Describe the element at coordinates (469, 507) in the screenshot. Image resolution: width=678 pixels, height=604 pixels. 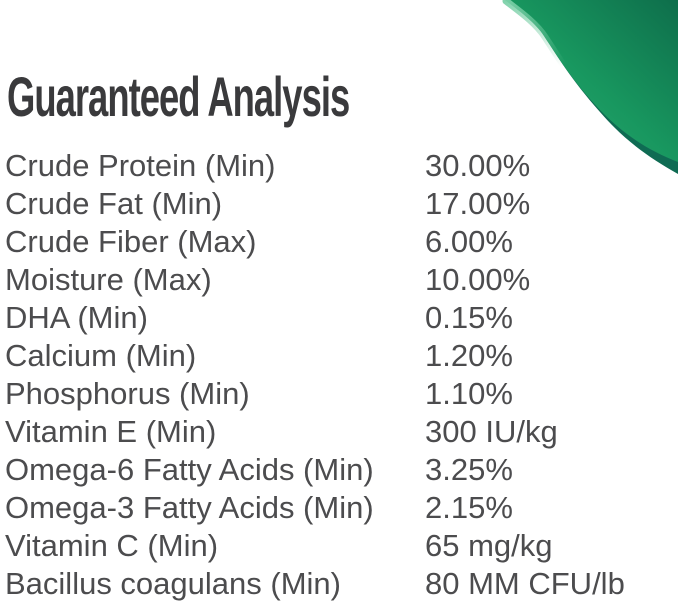
I see `nutrient-value: 2.15%` at that location.